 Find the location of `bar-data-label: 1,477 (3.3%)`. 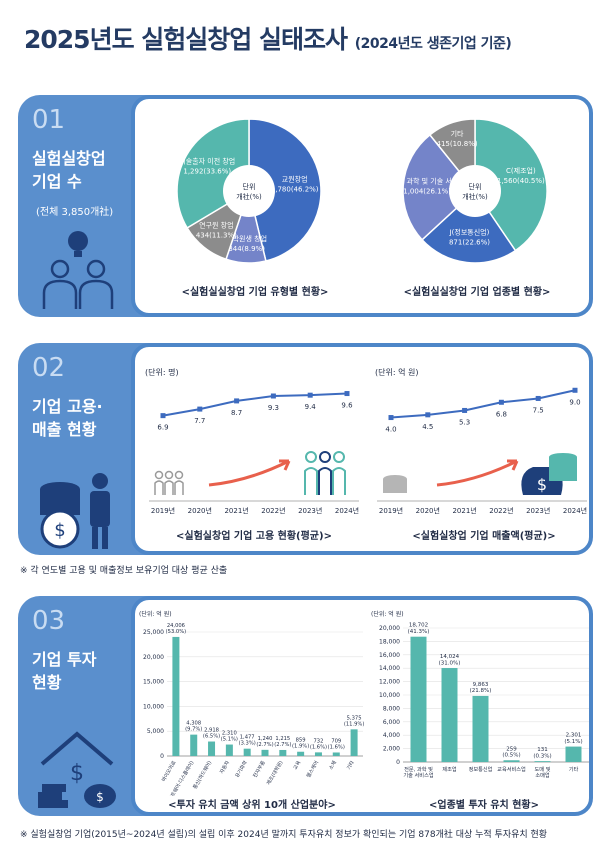

bar-data-label: 1,477 (3.3%) is located at coordinates (247, 741).